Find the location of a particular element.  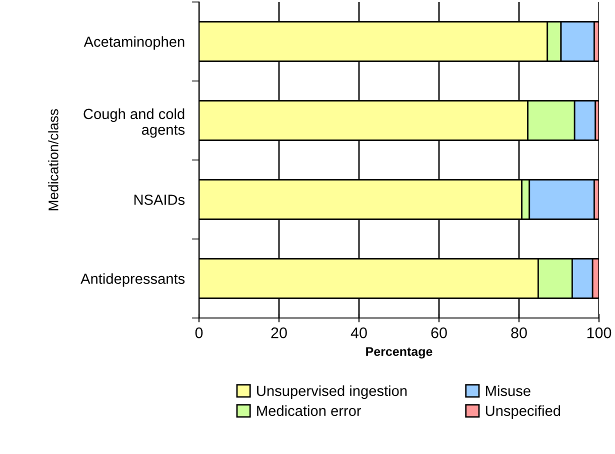

legend-label: Unspecified is located at coordinates (523, 412).